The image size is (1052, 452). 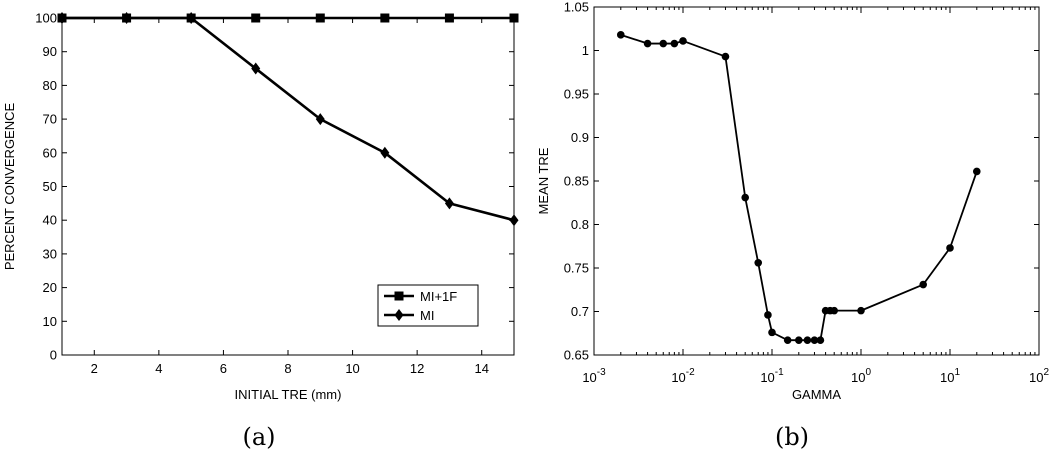 I want to click on y-tick-label-b: 1.05, so click(x=576, y=7).